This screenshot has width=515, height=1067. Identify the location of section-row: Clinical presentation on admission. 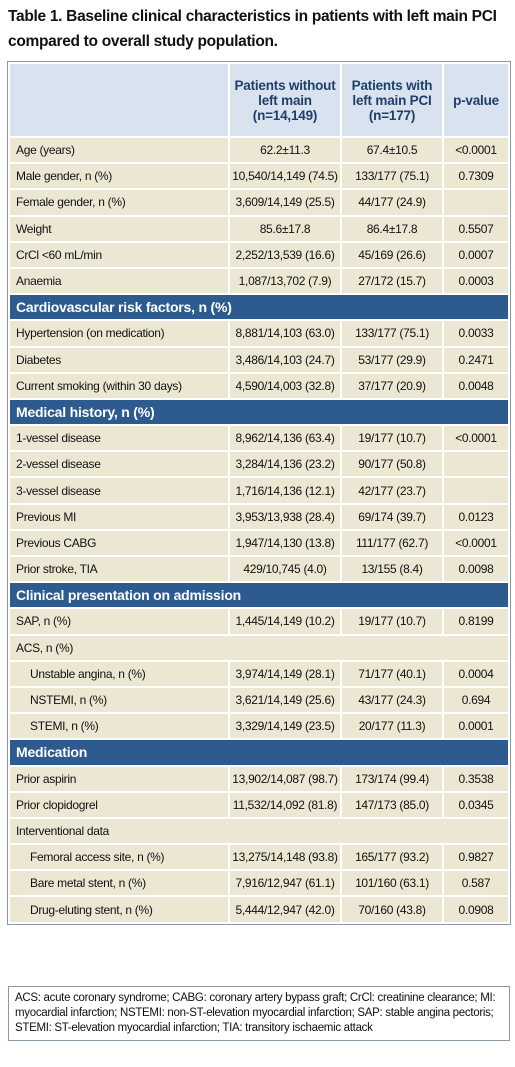
(259, 595).